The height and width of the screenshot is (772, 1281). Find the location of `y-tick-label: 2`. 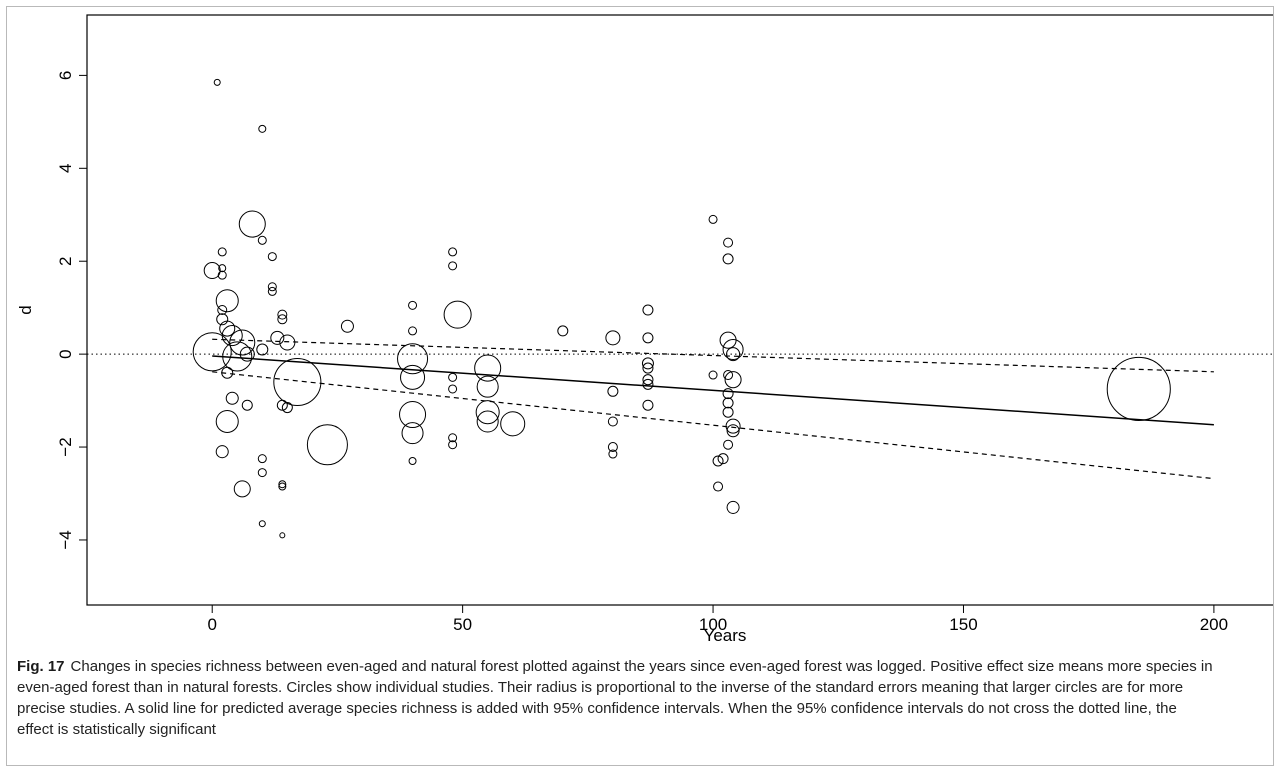

y-tick-label: 2 is located at coordinates (65, 260).